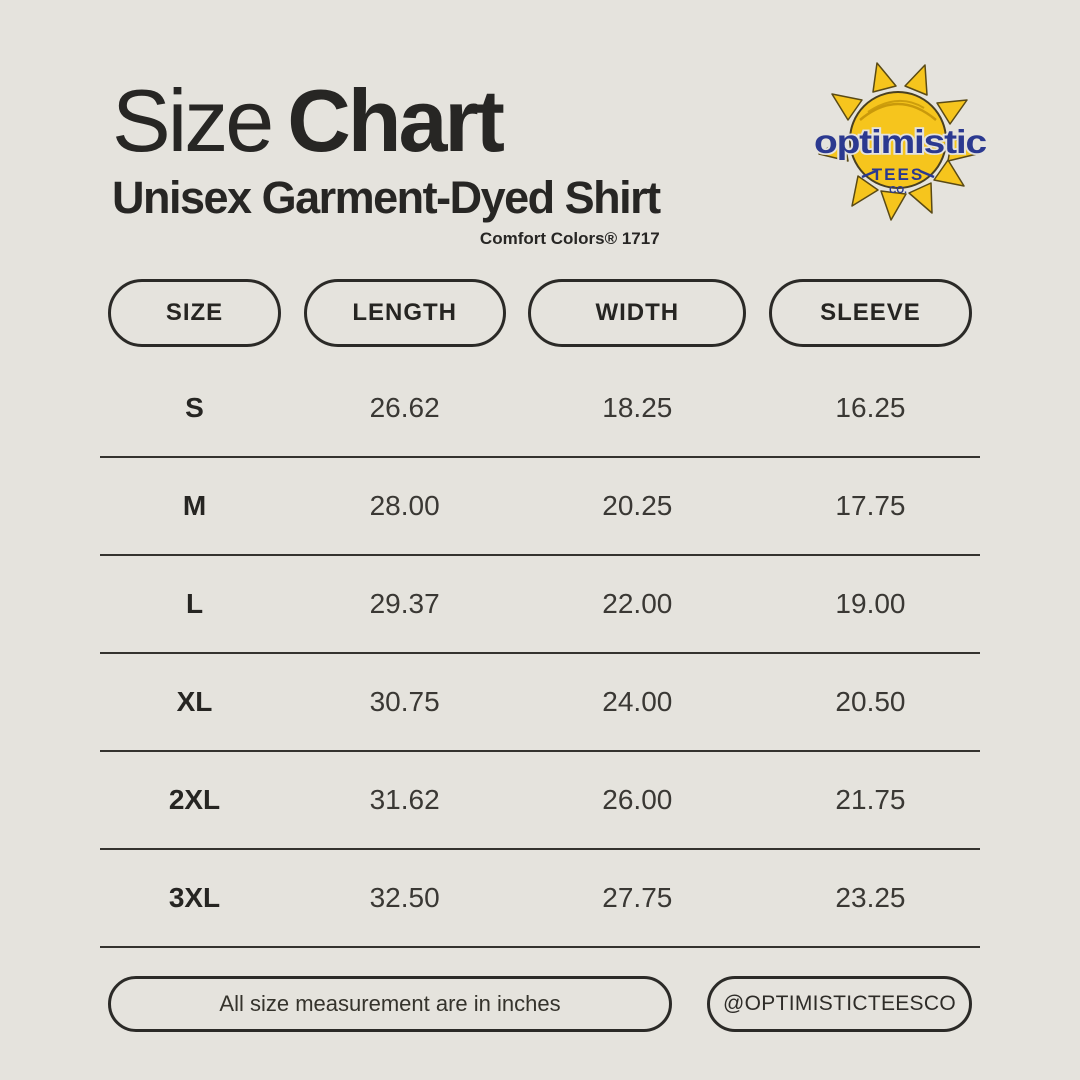  I want to click on column-header-length: LENGTH, so click(404, 313).